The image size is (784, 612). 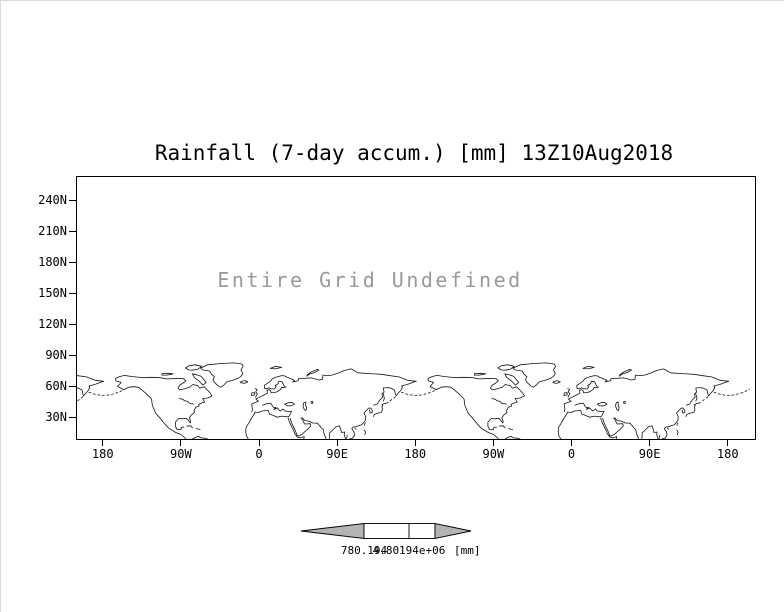 I want to click on y-axis-label: 240N, so click(x=52, y=200).